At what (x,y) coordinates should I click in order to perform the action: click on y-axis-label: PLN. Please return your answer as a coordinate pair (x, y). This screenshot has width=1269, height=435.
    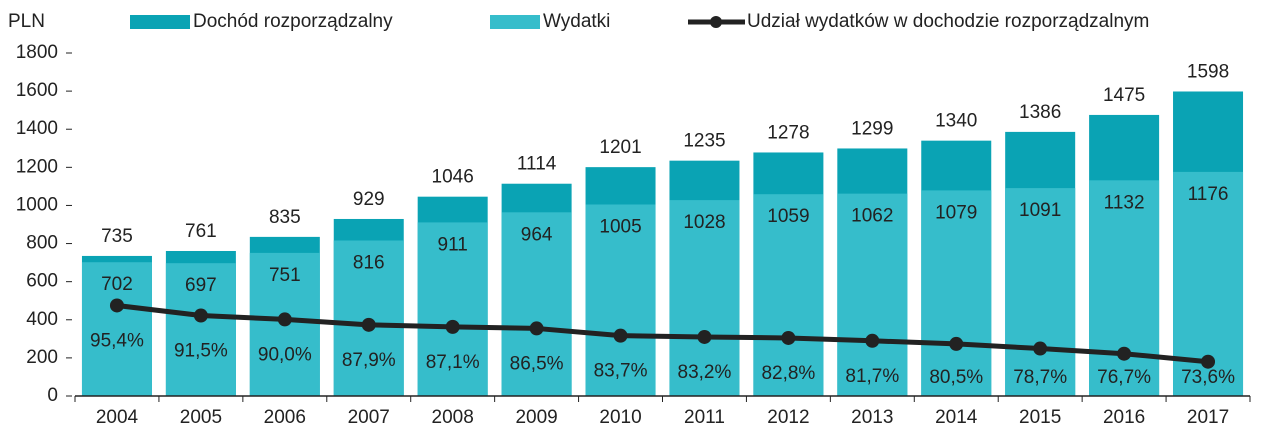
    Looking at the image, I should click on (26, 21).